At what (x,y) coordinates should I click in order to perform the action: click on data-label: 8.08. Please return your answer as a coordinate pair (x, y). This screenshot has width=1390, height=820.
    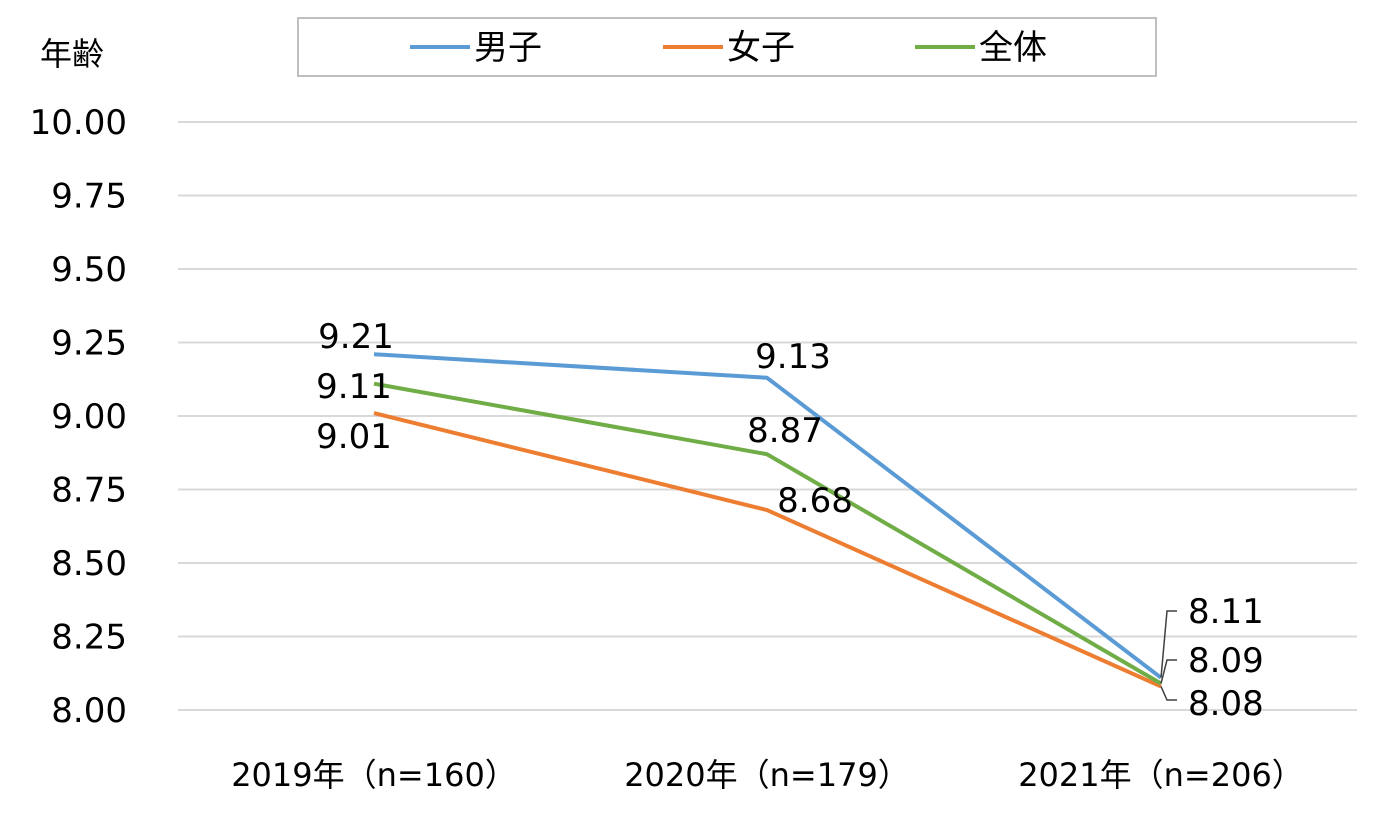
    Looking at the image, I should click on (1226, 704).